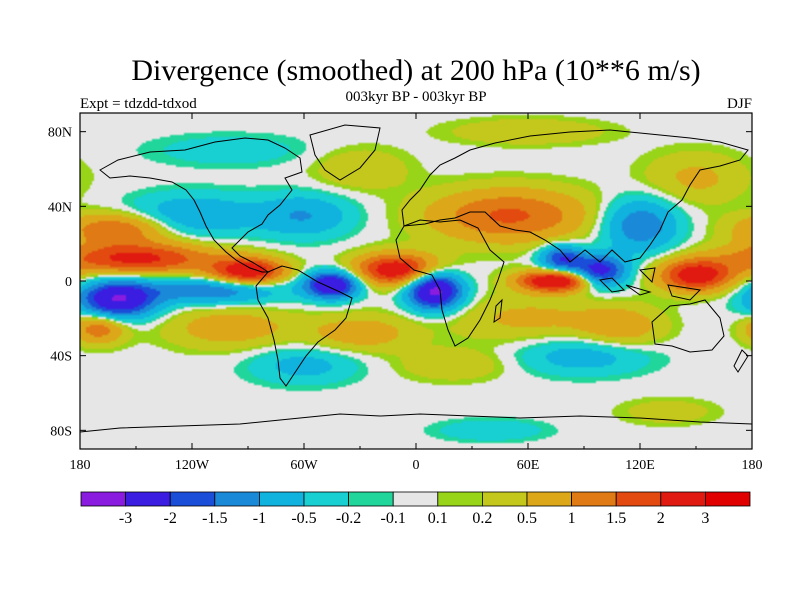  I want to click on colorbar-label: 2, so click(661, 518).